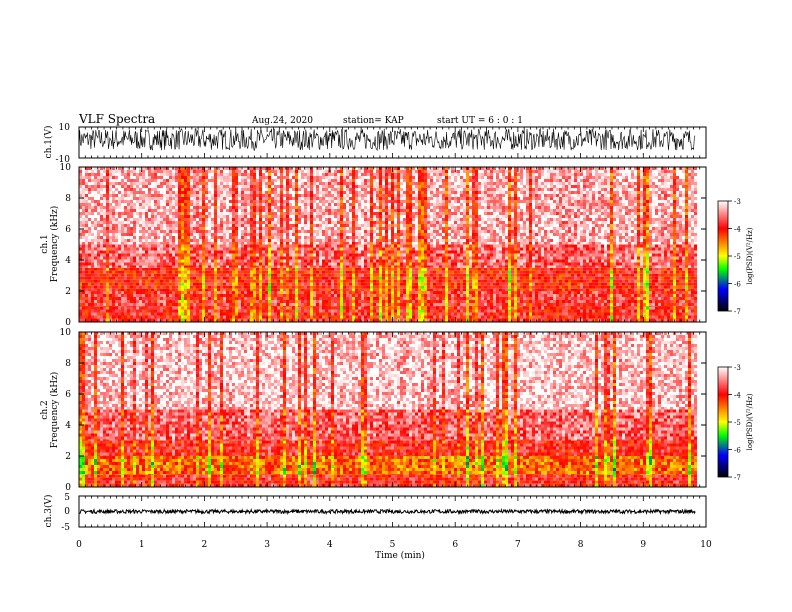  What do you see at coordinates (68, 199) in the screenshot?
I see `ch1-spectrogram-ytick-8: 8` at bounding box center [68, 199].